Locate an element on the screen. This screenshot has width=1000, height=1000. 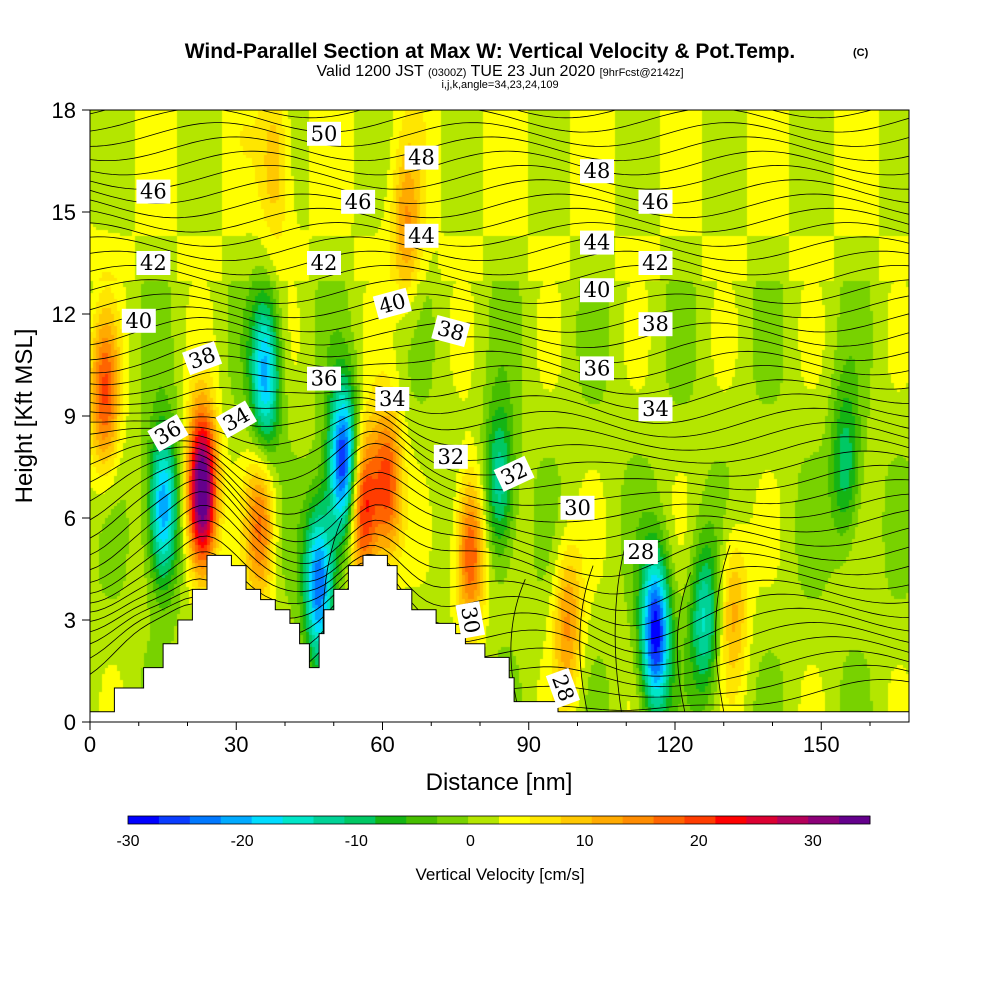
x-tick-label: 90 is located at coordinates (529, 744).